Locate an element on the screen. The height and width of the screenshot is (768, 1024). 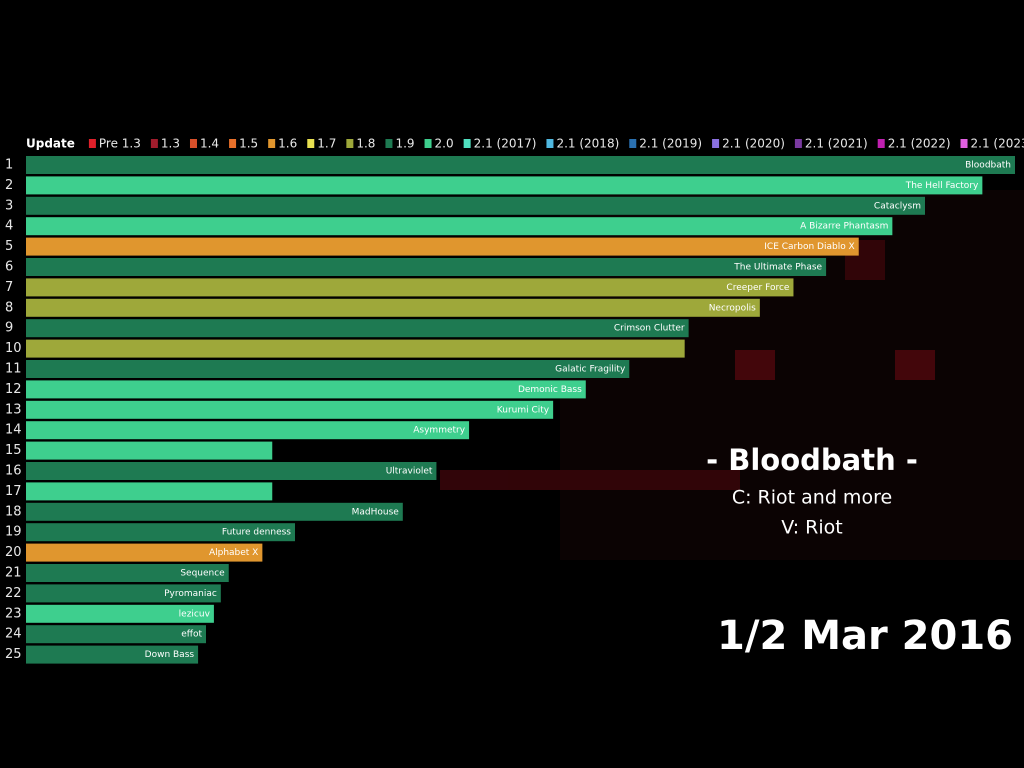
rank-label: 24 is located at coordinates (13, 634).